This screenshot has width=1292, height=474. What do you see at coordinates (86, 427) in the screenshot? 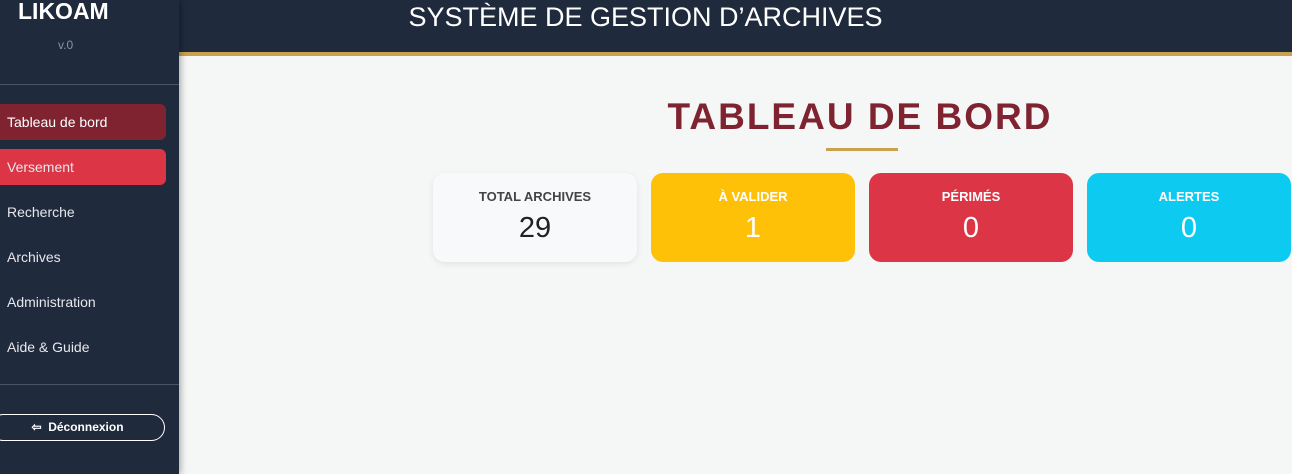
I see `logout-label: Déconnexion` at bounding box center [86, 427].